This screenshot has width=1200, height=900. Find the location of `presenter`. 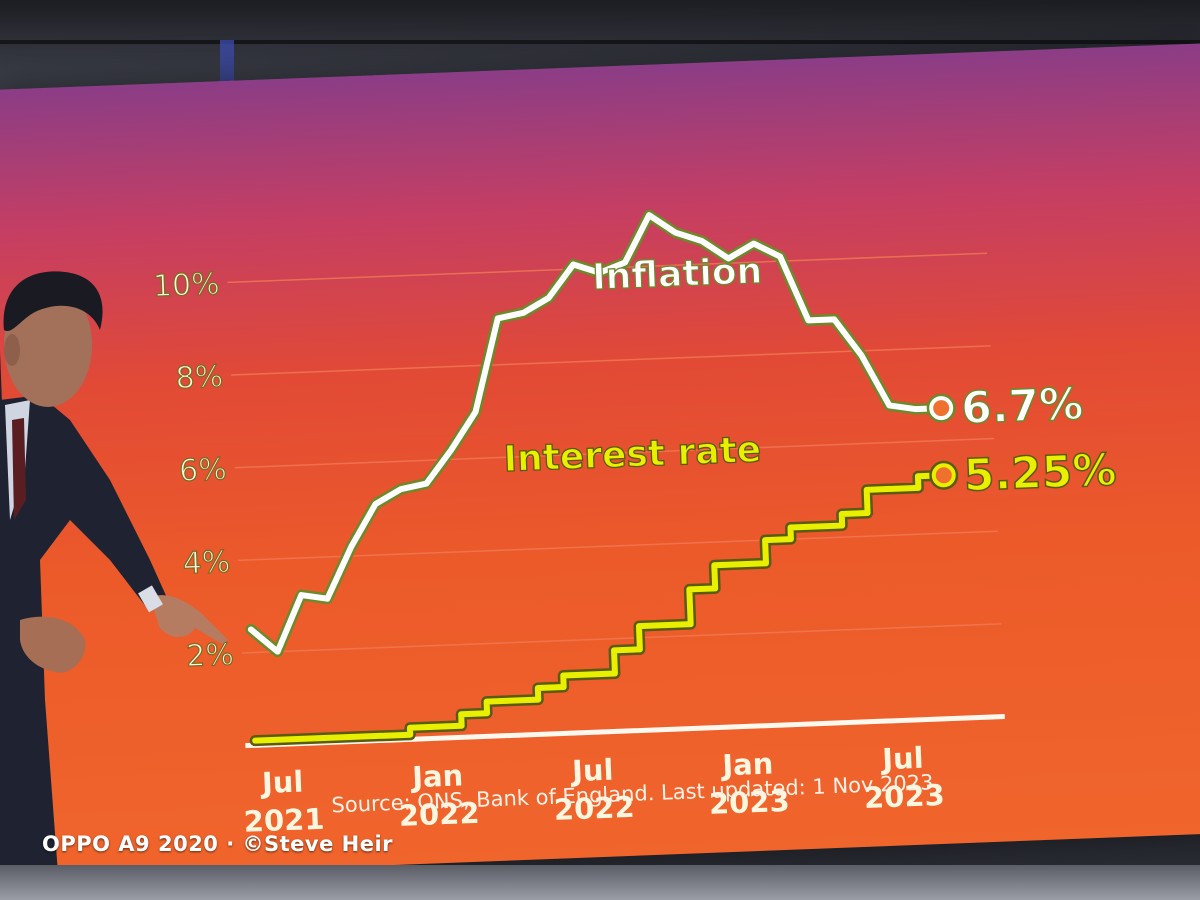

presenter is located at coordinates (114, 585).